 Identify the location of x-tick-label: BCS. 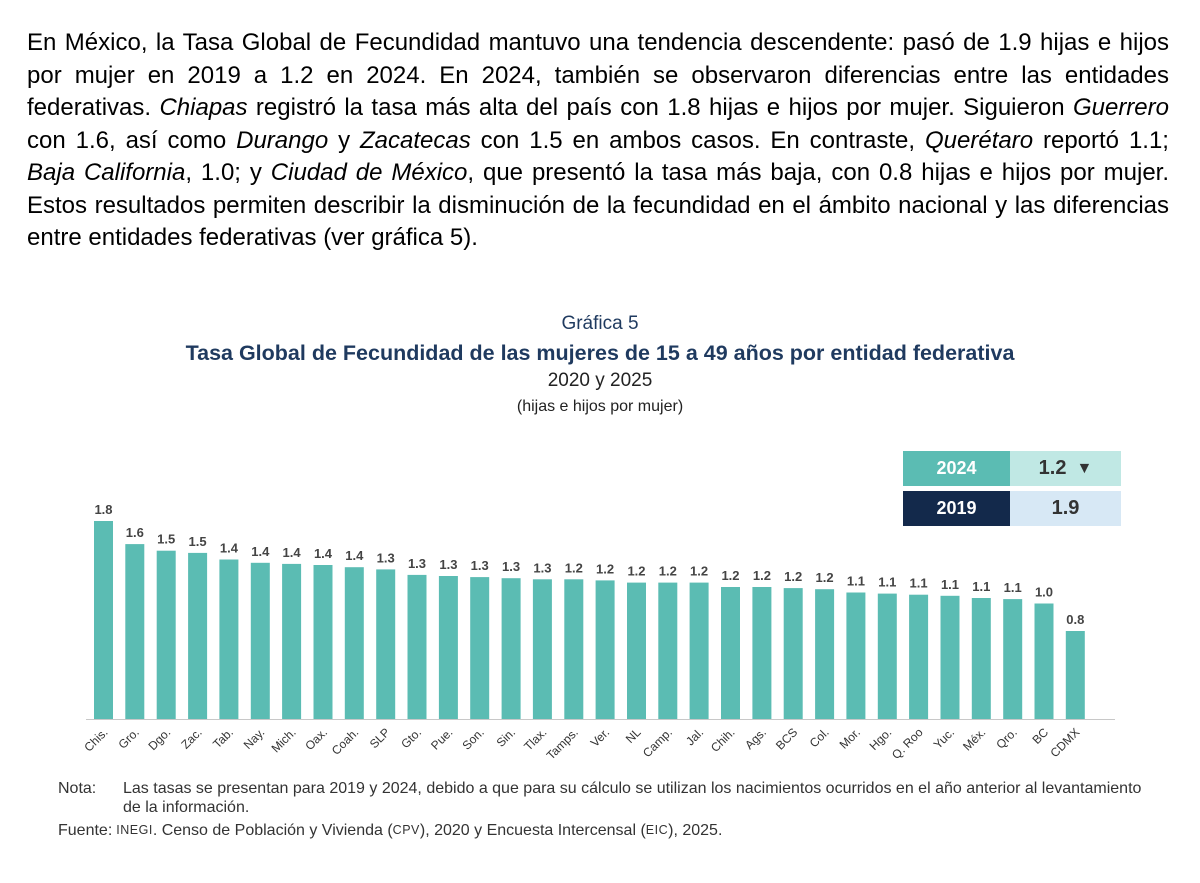
(786, 738).